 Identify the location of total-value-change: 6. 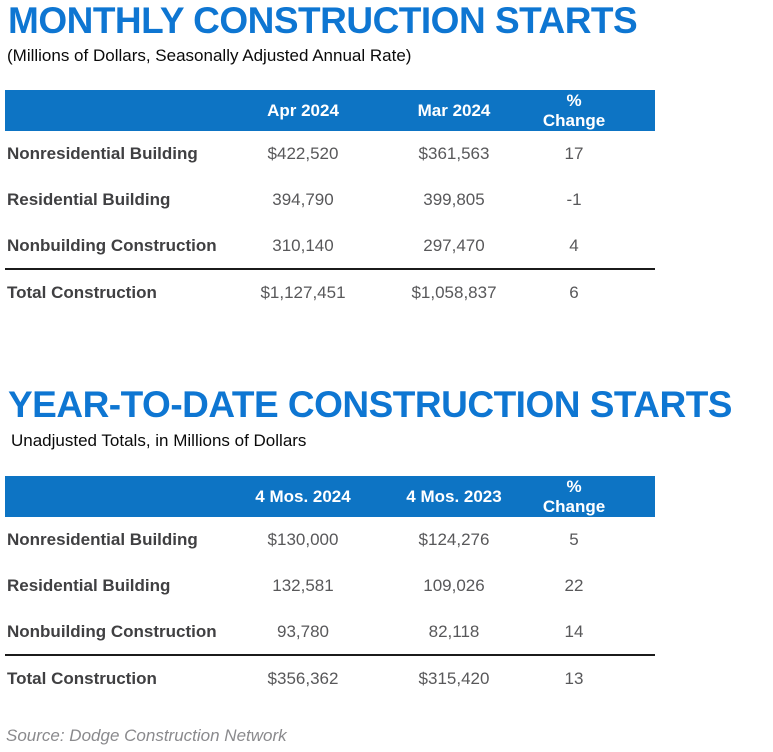
(595, 291).